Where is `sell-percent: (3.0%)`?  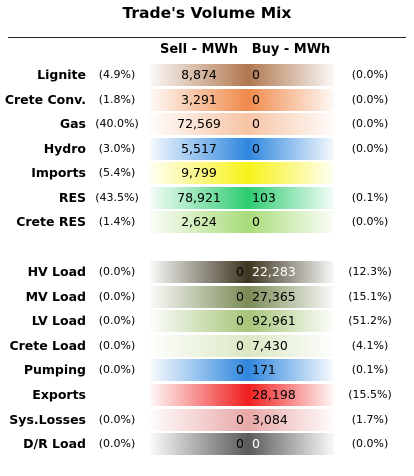
sell-percent: (3.0%) is located at coordinates (117, 148).